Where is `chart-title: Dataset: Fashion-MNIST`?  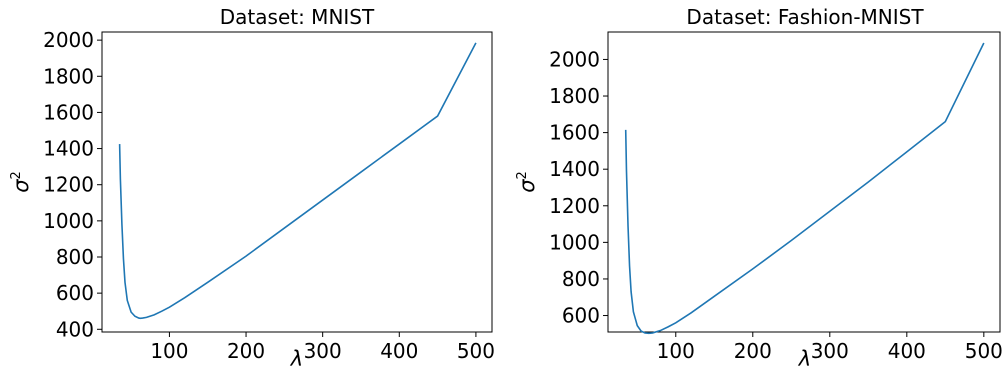 chart-title: Dataset: Fashion-MNIST is located at coordinates (805, 17).